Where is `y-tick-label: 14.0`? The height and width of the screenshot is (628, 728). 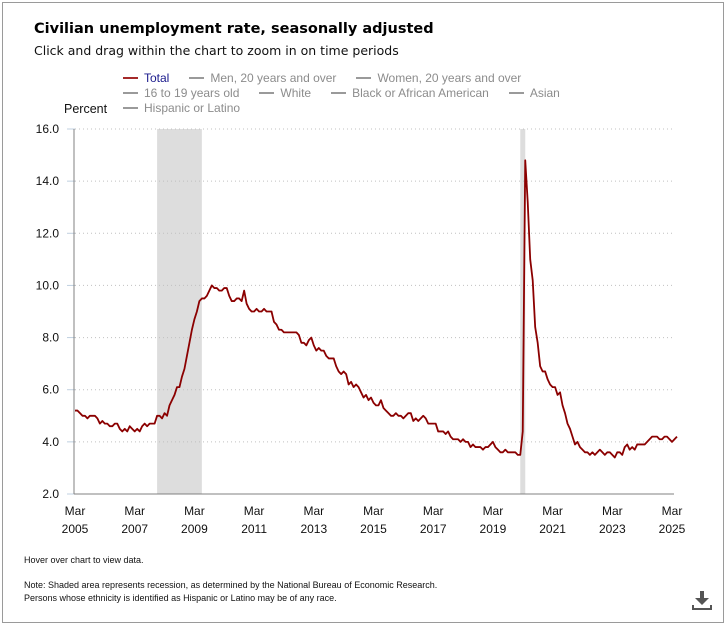 y-tick-label: 14.0 is located at coordinates (48, 181).